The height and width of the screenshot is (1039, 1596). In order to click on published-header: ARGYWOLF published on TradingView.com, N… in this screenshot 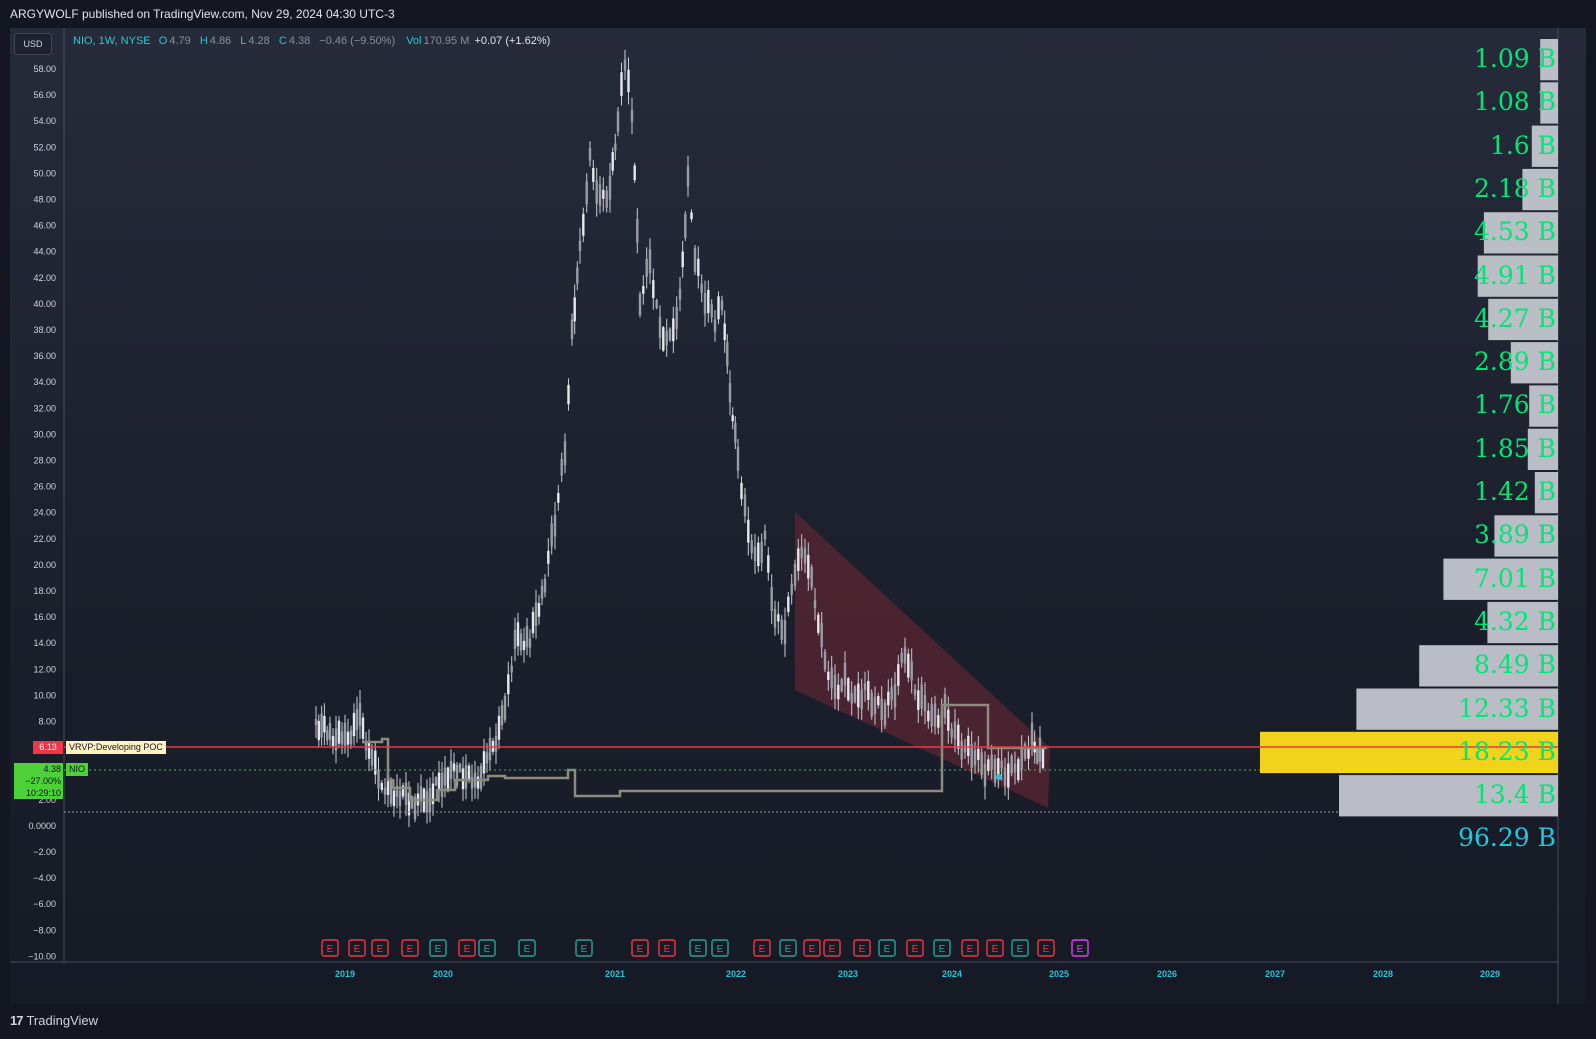, I will do `click(798, 14)`.